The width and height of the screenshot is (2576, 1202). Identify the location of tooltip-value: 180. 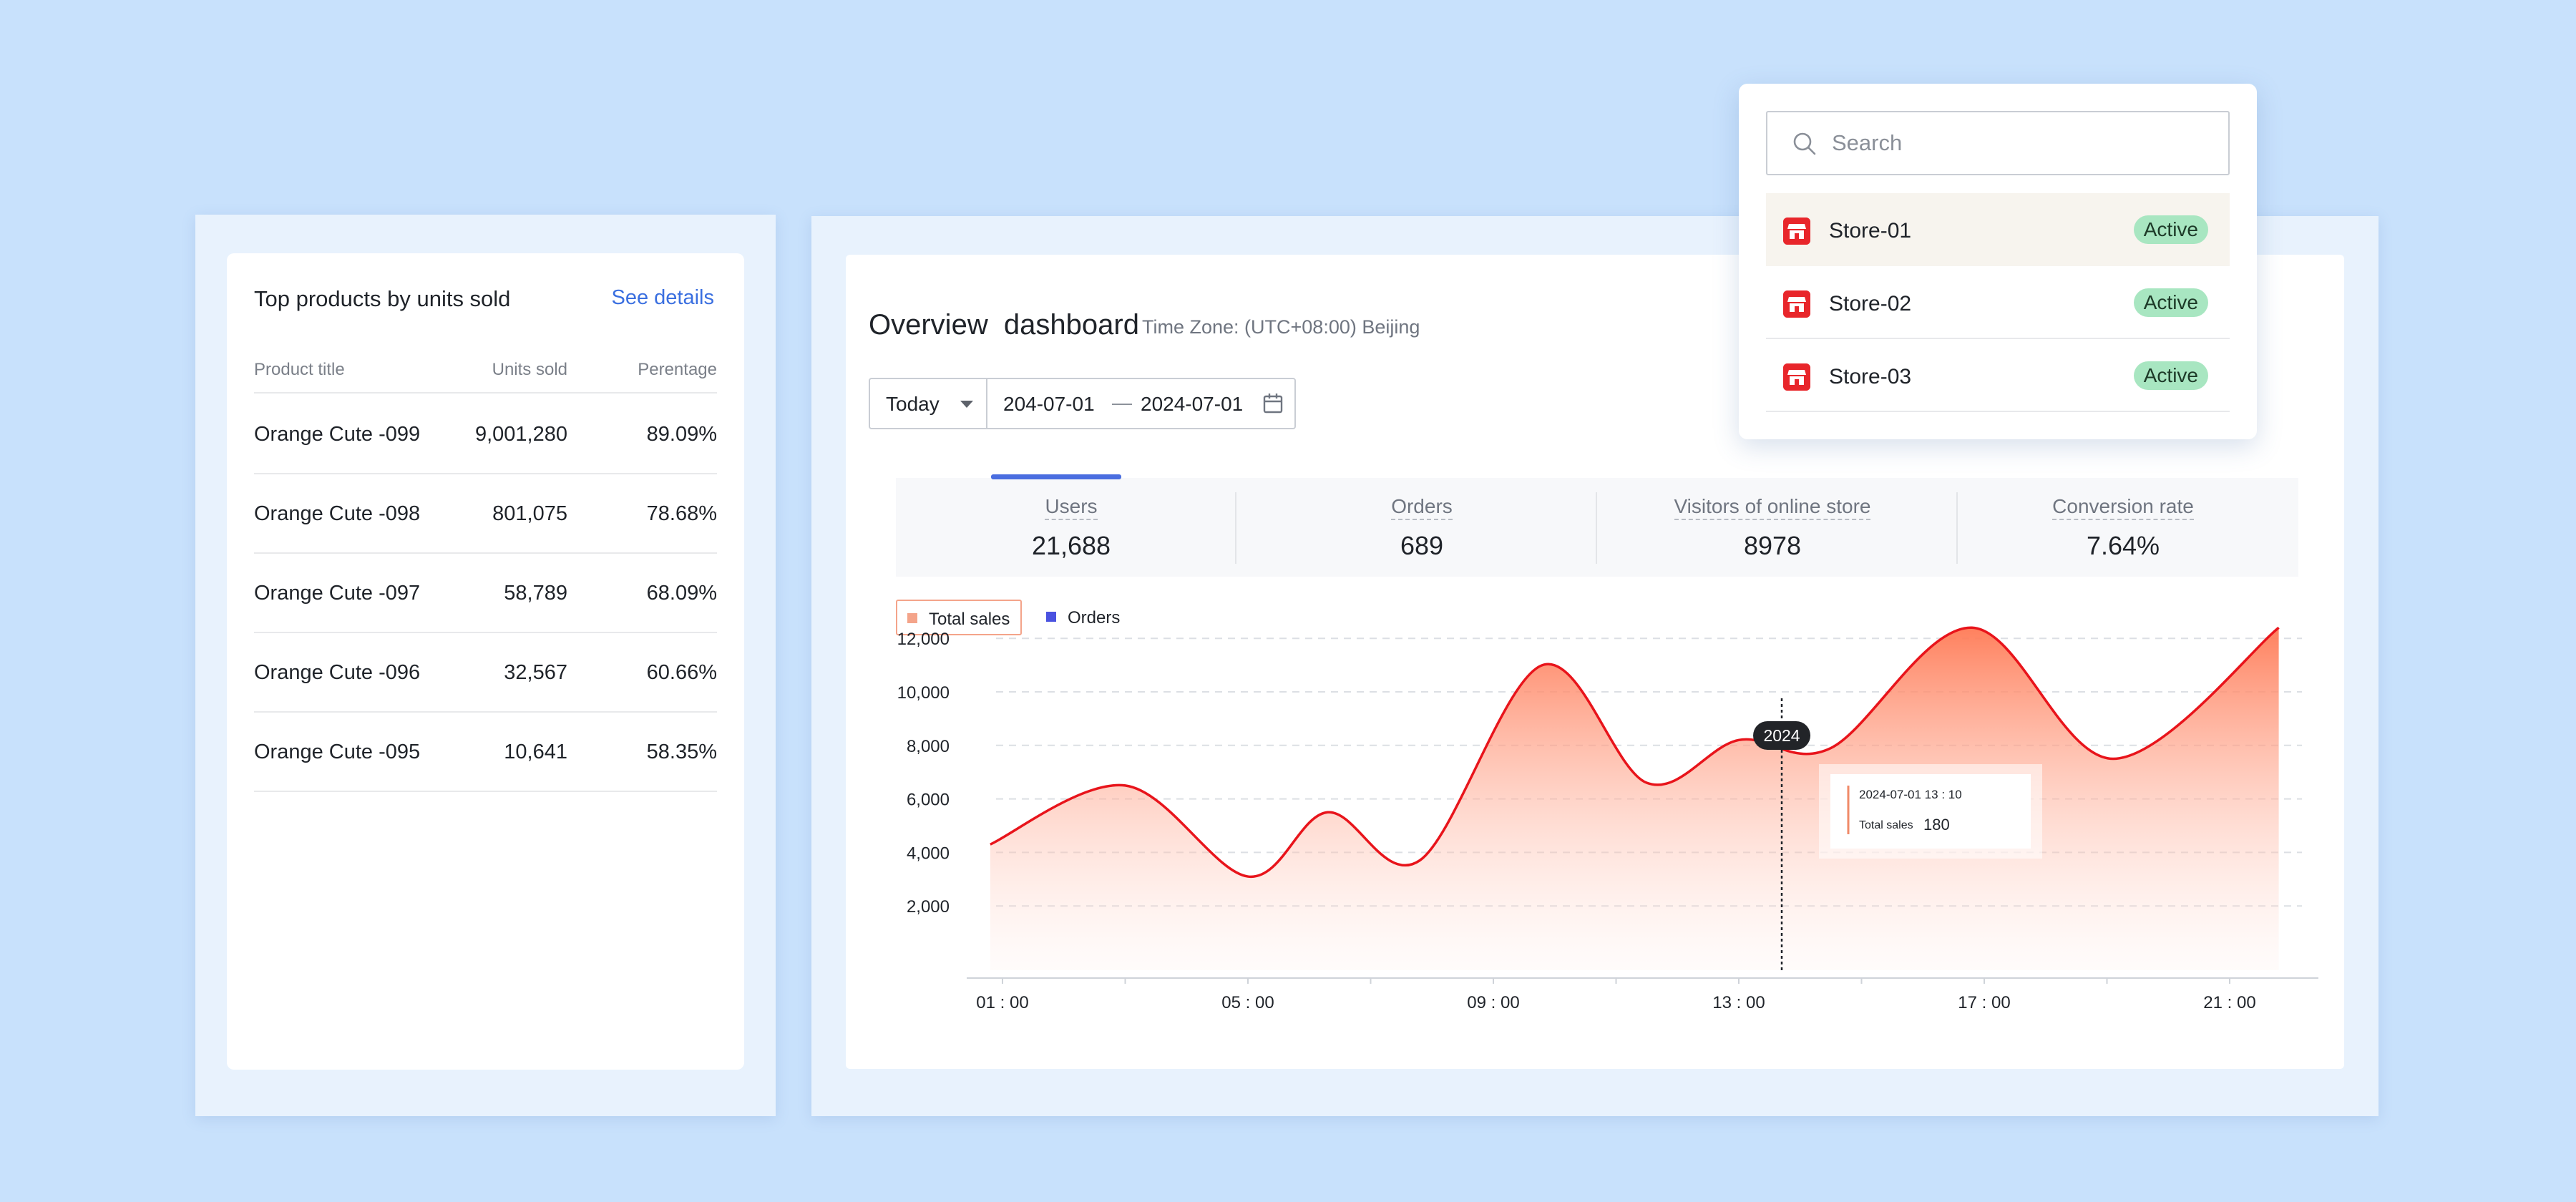
(1936, 825).